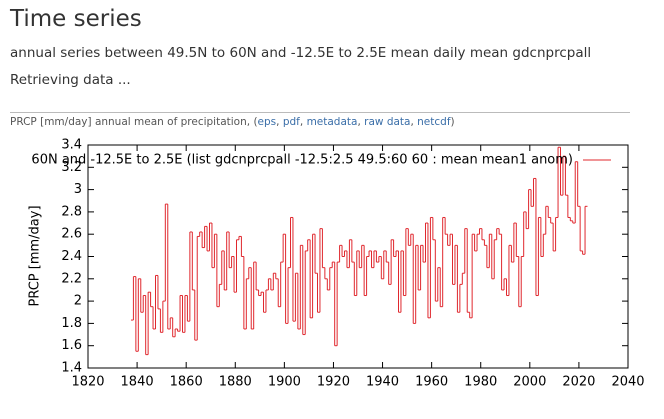  I want to click on y-tick-label: 1.6, so click(71, 345).